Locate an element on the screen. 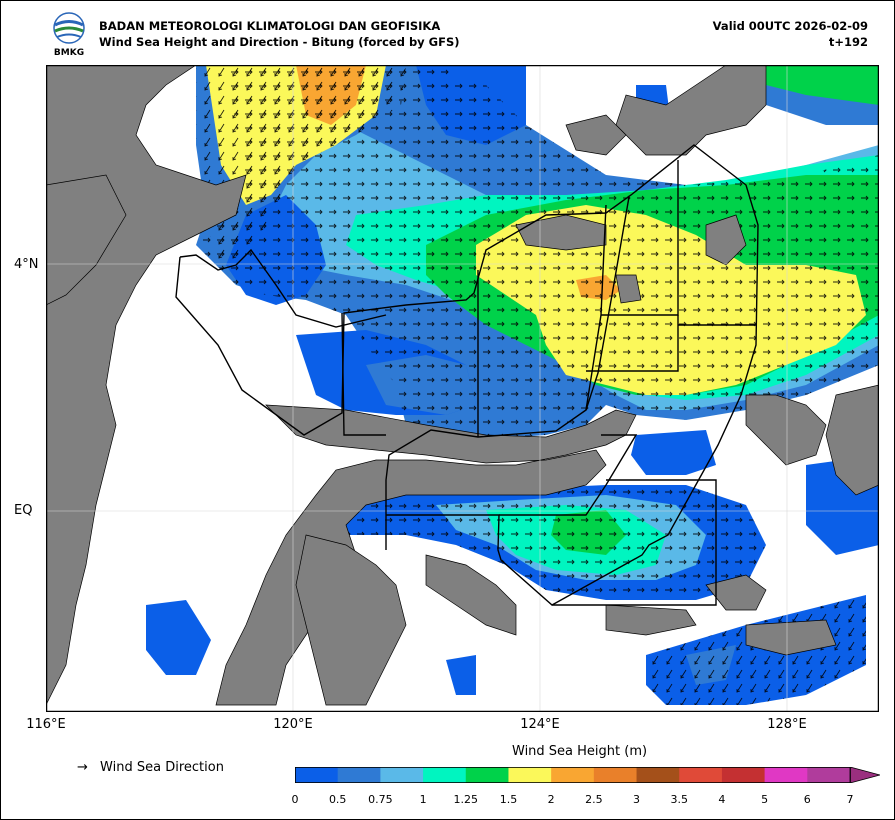 The image size is (895, 820). colorbar-tick-label: 1.5 is located at coordinates (508, 799).